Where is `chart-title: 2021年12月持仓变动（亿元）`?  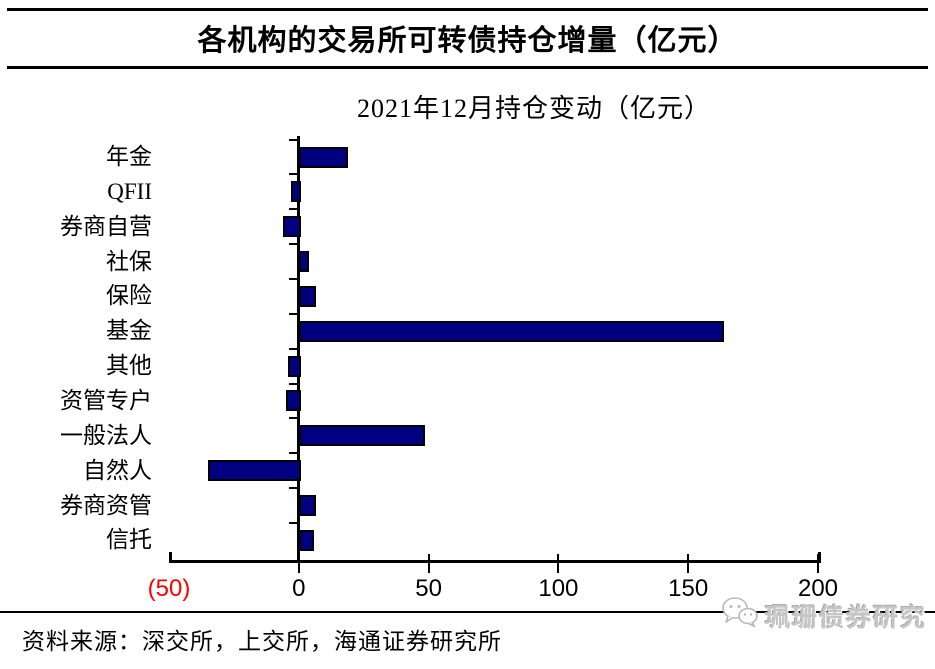
chart-title: 2021年12月持仓变动（亿元） is located at coordinates (533, 108).